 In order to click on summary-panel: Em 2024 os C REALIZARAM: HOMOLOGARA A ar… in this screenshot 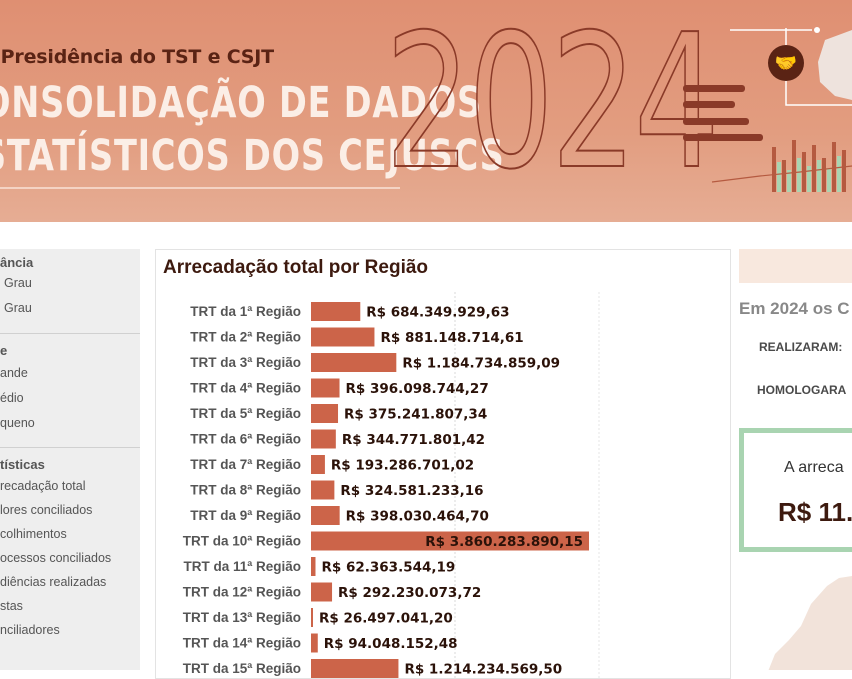, I will do `click(795, 459)`.